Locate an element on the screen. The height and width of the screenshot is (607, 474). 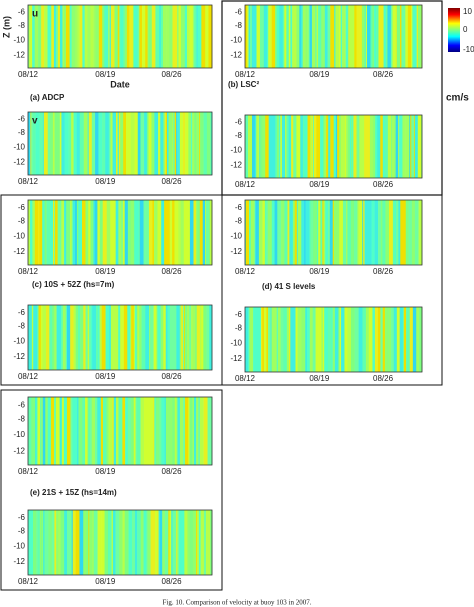
colorbar-unit: cm/s is located at coordinates (457, 98).